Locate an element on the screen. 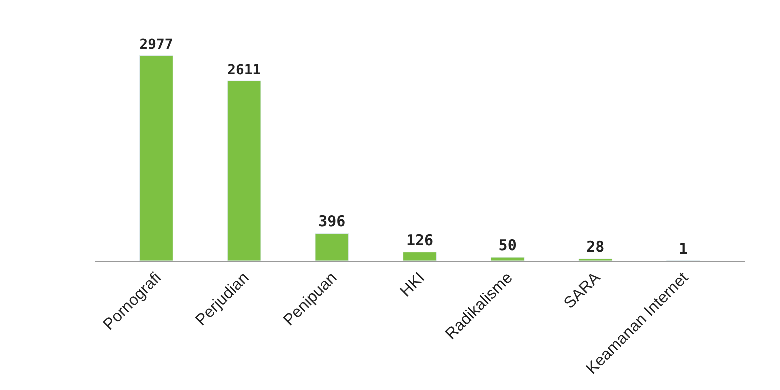 The height and width of the screenshot is (390, 780). data-label: 1 is located at coordinates (683, 249).